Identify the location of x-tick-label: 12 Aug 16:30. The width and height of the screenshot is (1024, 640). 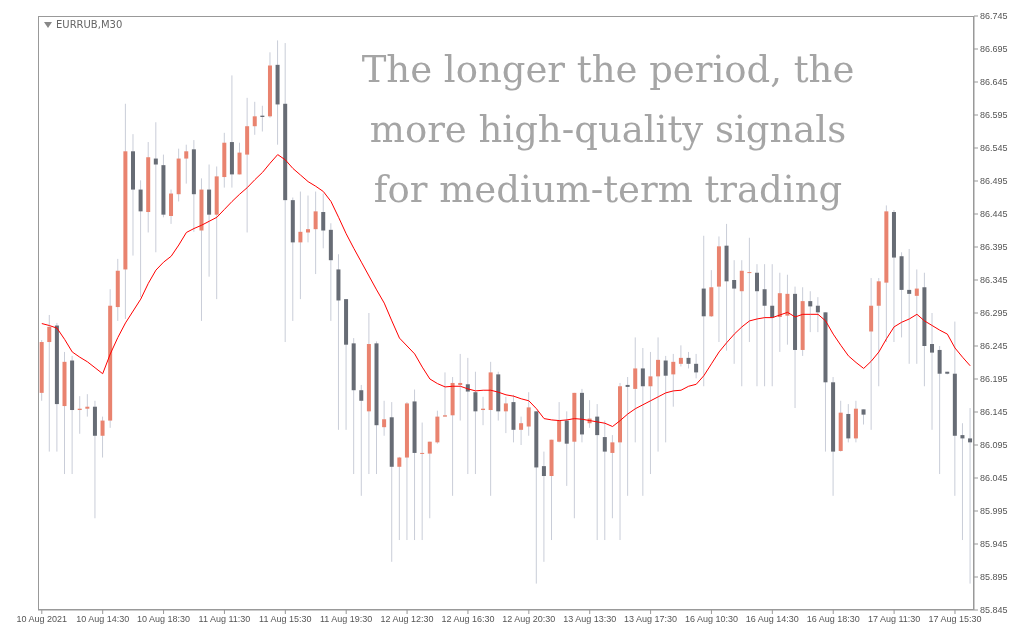
(468, 619).